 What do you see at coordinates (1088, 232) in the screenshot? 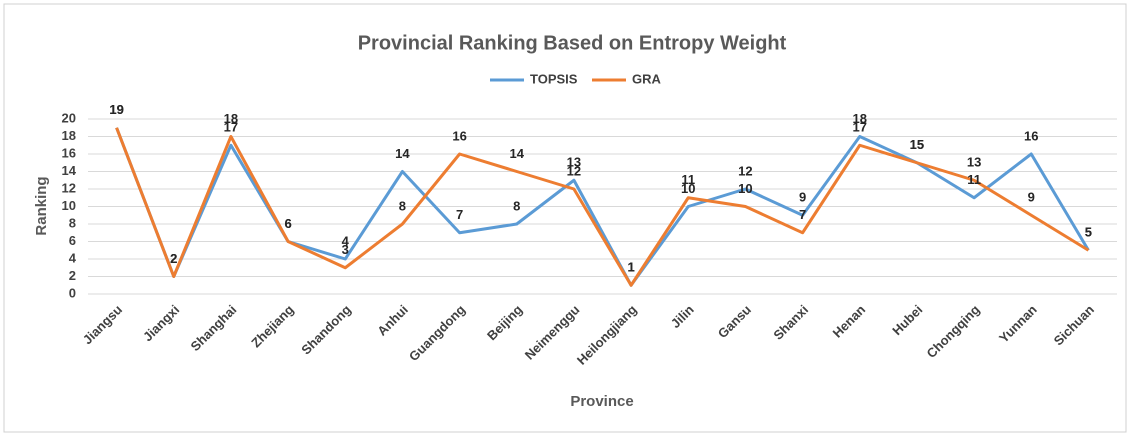
I see `data-label: 5` at bounding box center [1088, 232].